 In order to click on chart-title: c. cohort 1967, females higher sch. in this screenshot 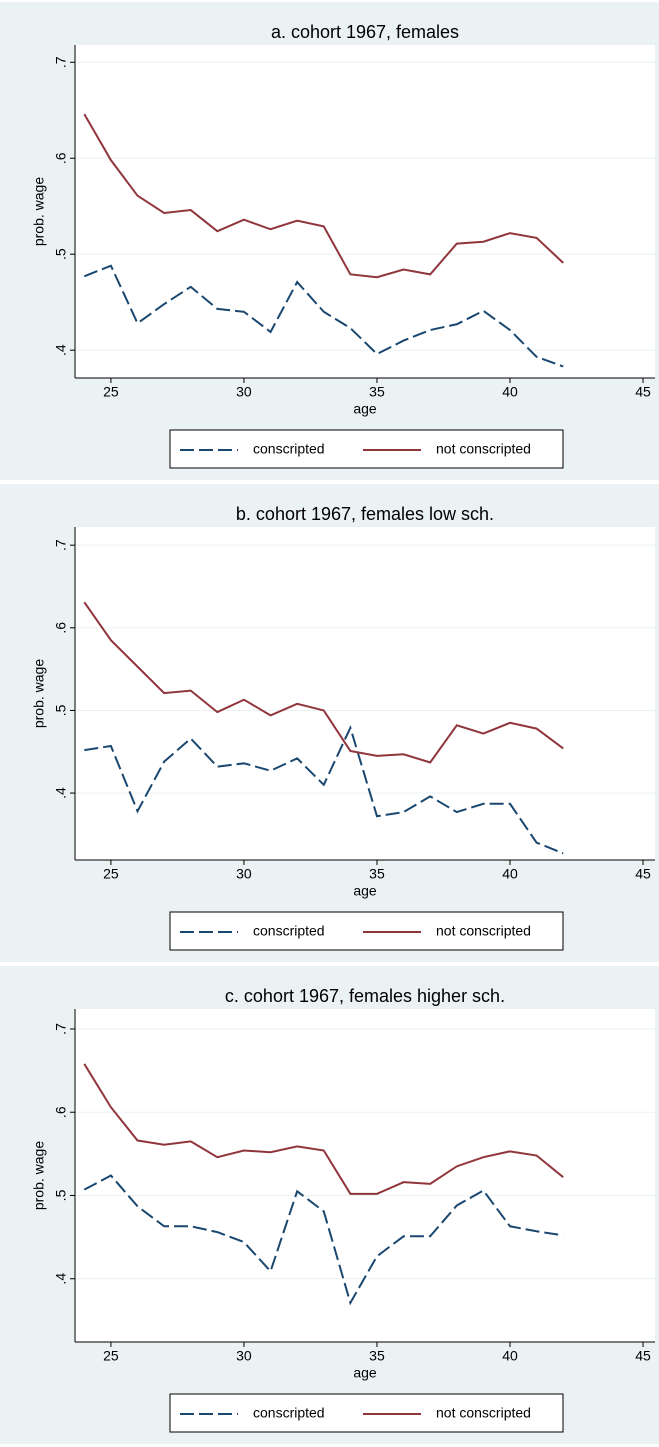, I will do `click(365, 996)`.